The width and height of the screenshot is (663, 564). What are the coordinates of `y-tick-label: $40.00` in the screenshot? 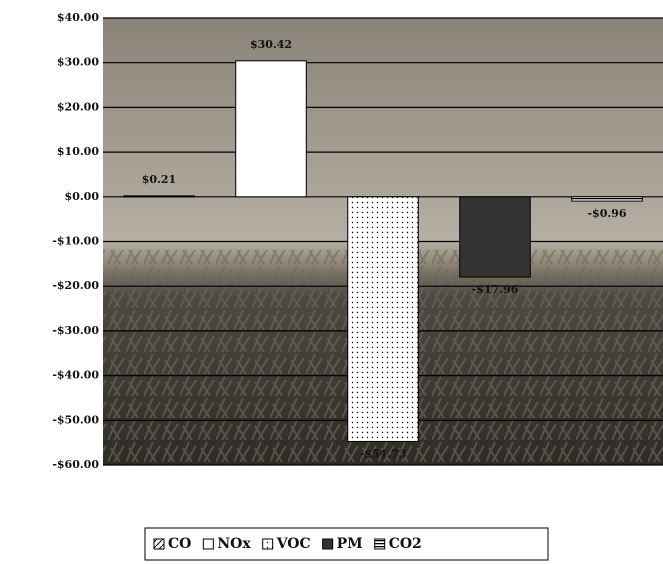 It's located at (78, 17).